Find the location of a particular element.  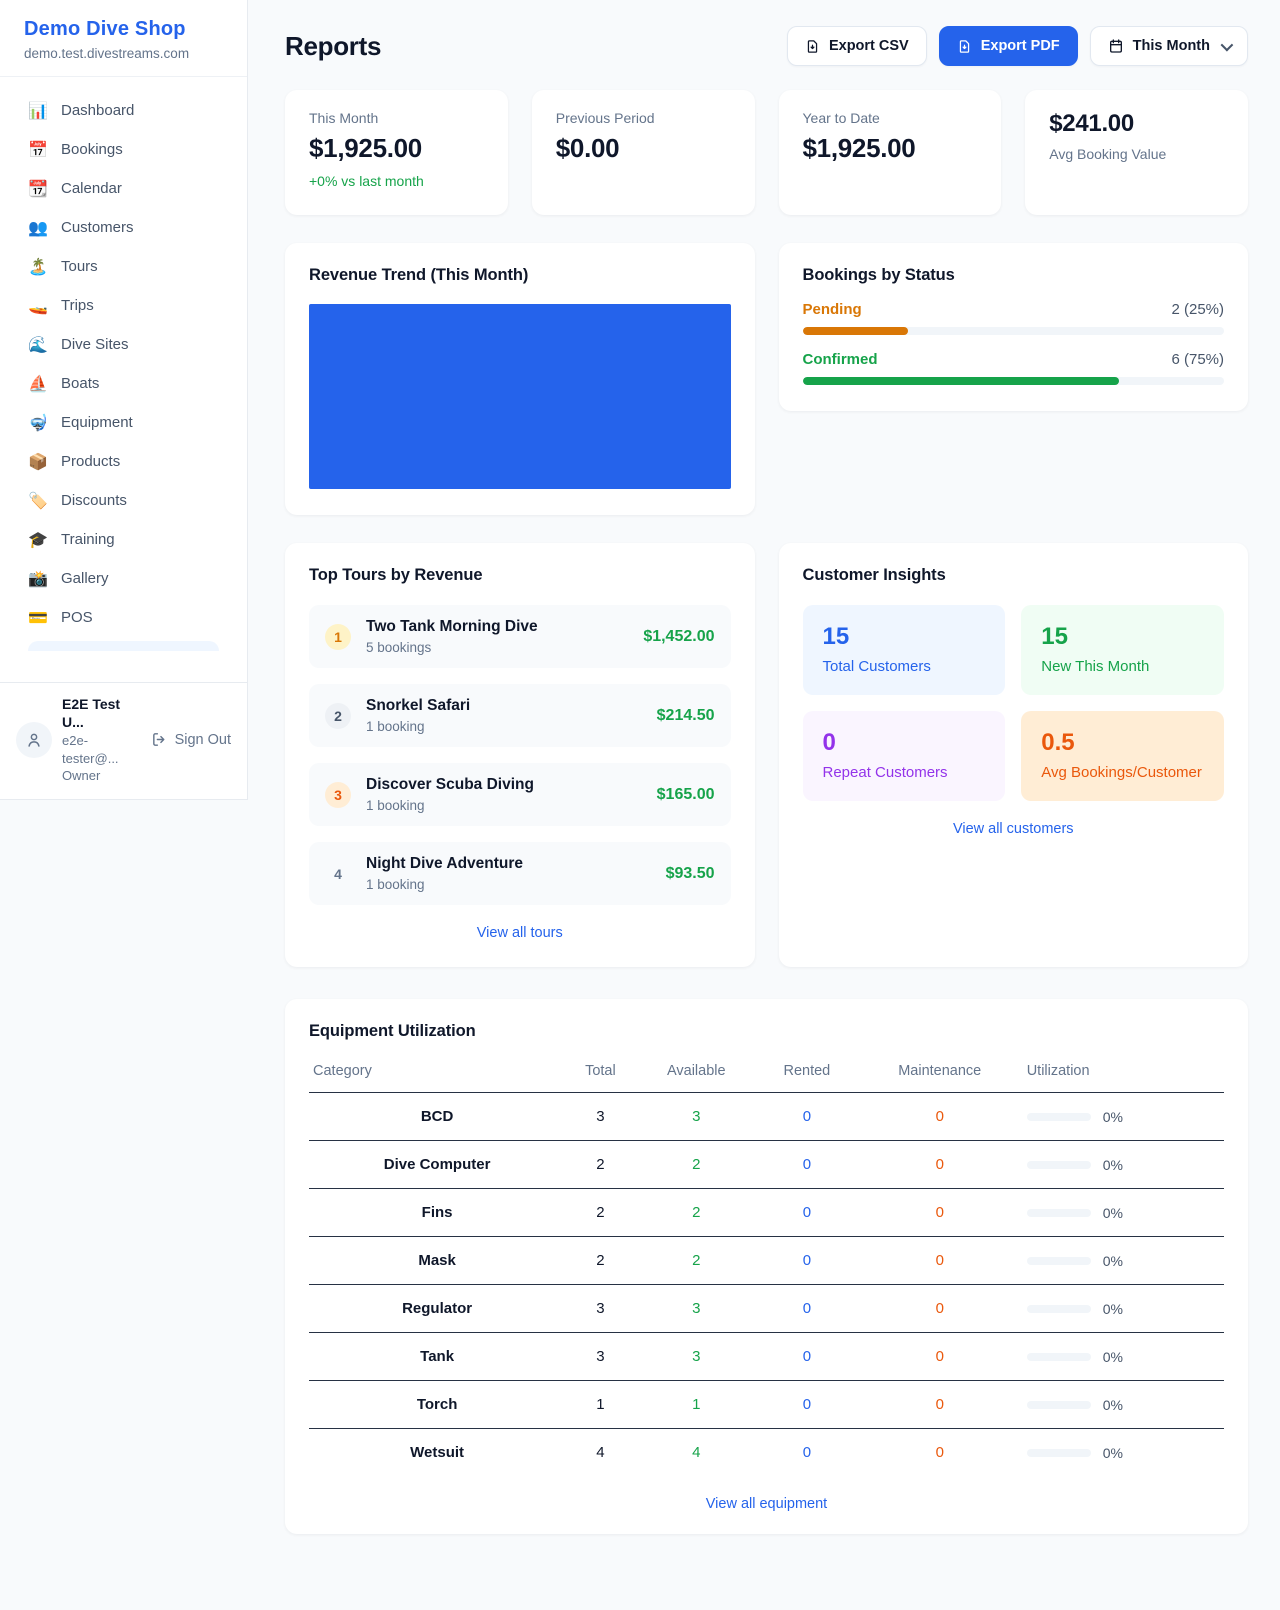

equipment-total: 2 is located at coordinates (600, 1212).